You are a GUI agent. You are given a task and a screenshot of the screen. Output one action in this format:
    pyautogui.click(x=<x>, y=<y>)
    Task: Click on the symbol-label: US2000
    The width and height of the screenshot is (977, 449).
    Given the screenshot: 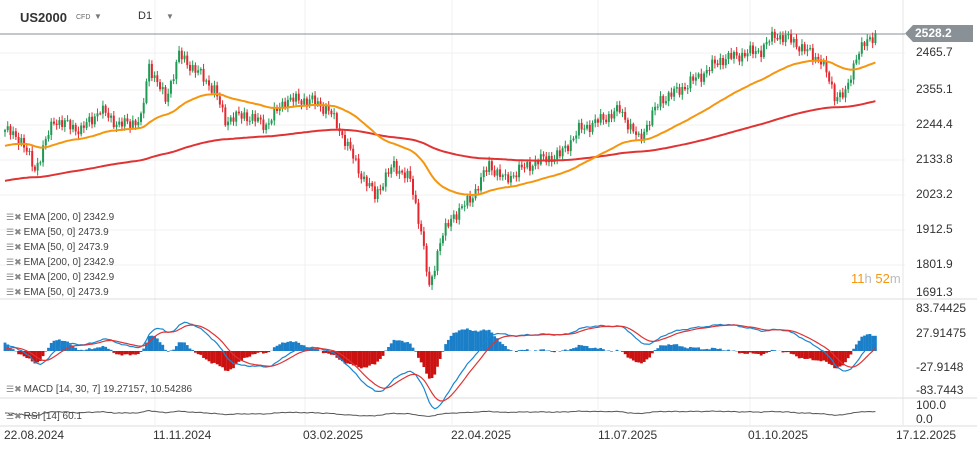 What is the action you would take?
    pyautogui.click(x=43, y=17)
    